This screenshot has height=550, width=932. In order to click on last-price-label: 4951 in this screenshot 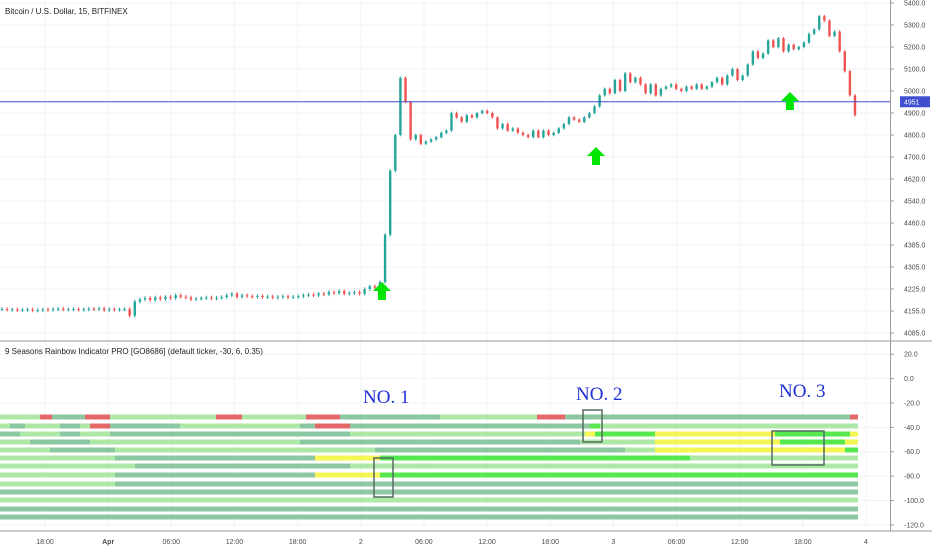, I will do `click(912, 102)`.